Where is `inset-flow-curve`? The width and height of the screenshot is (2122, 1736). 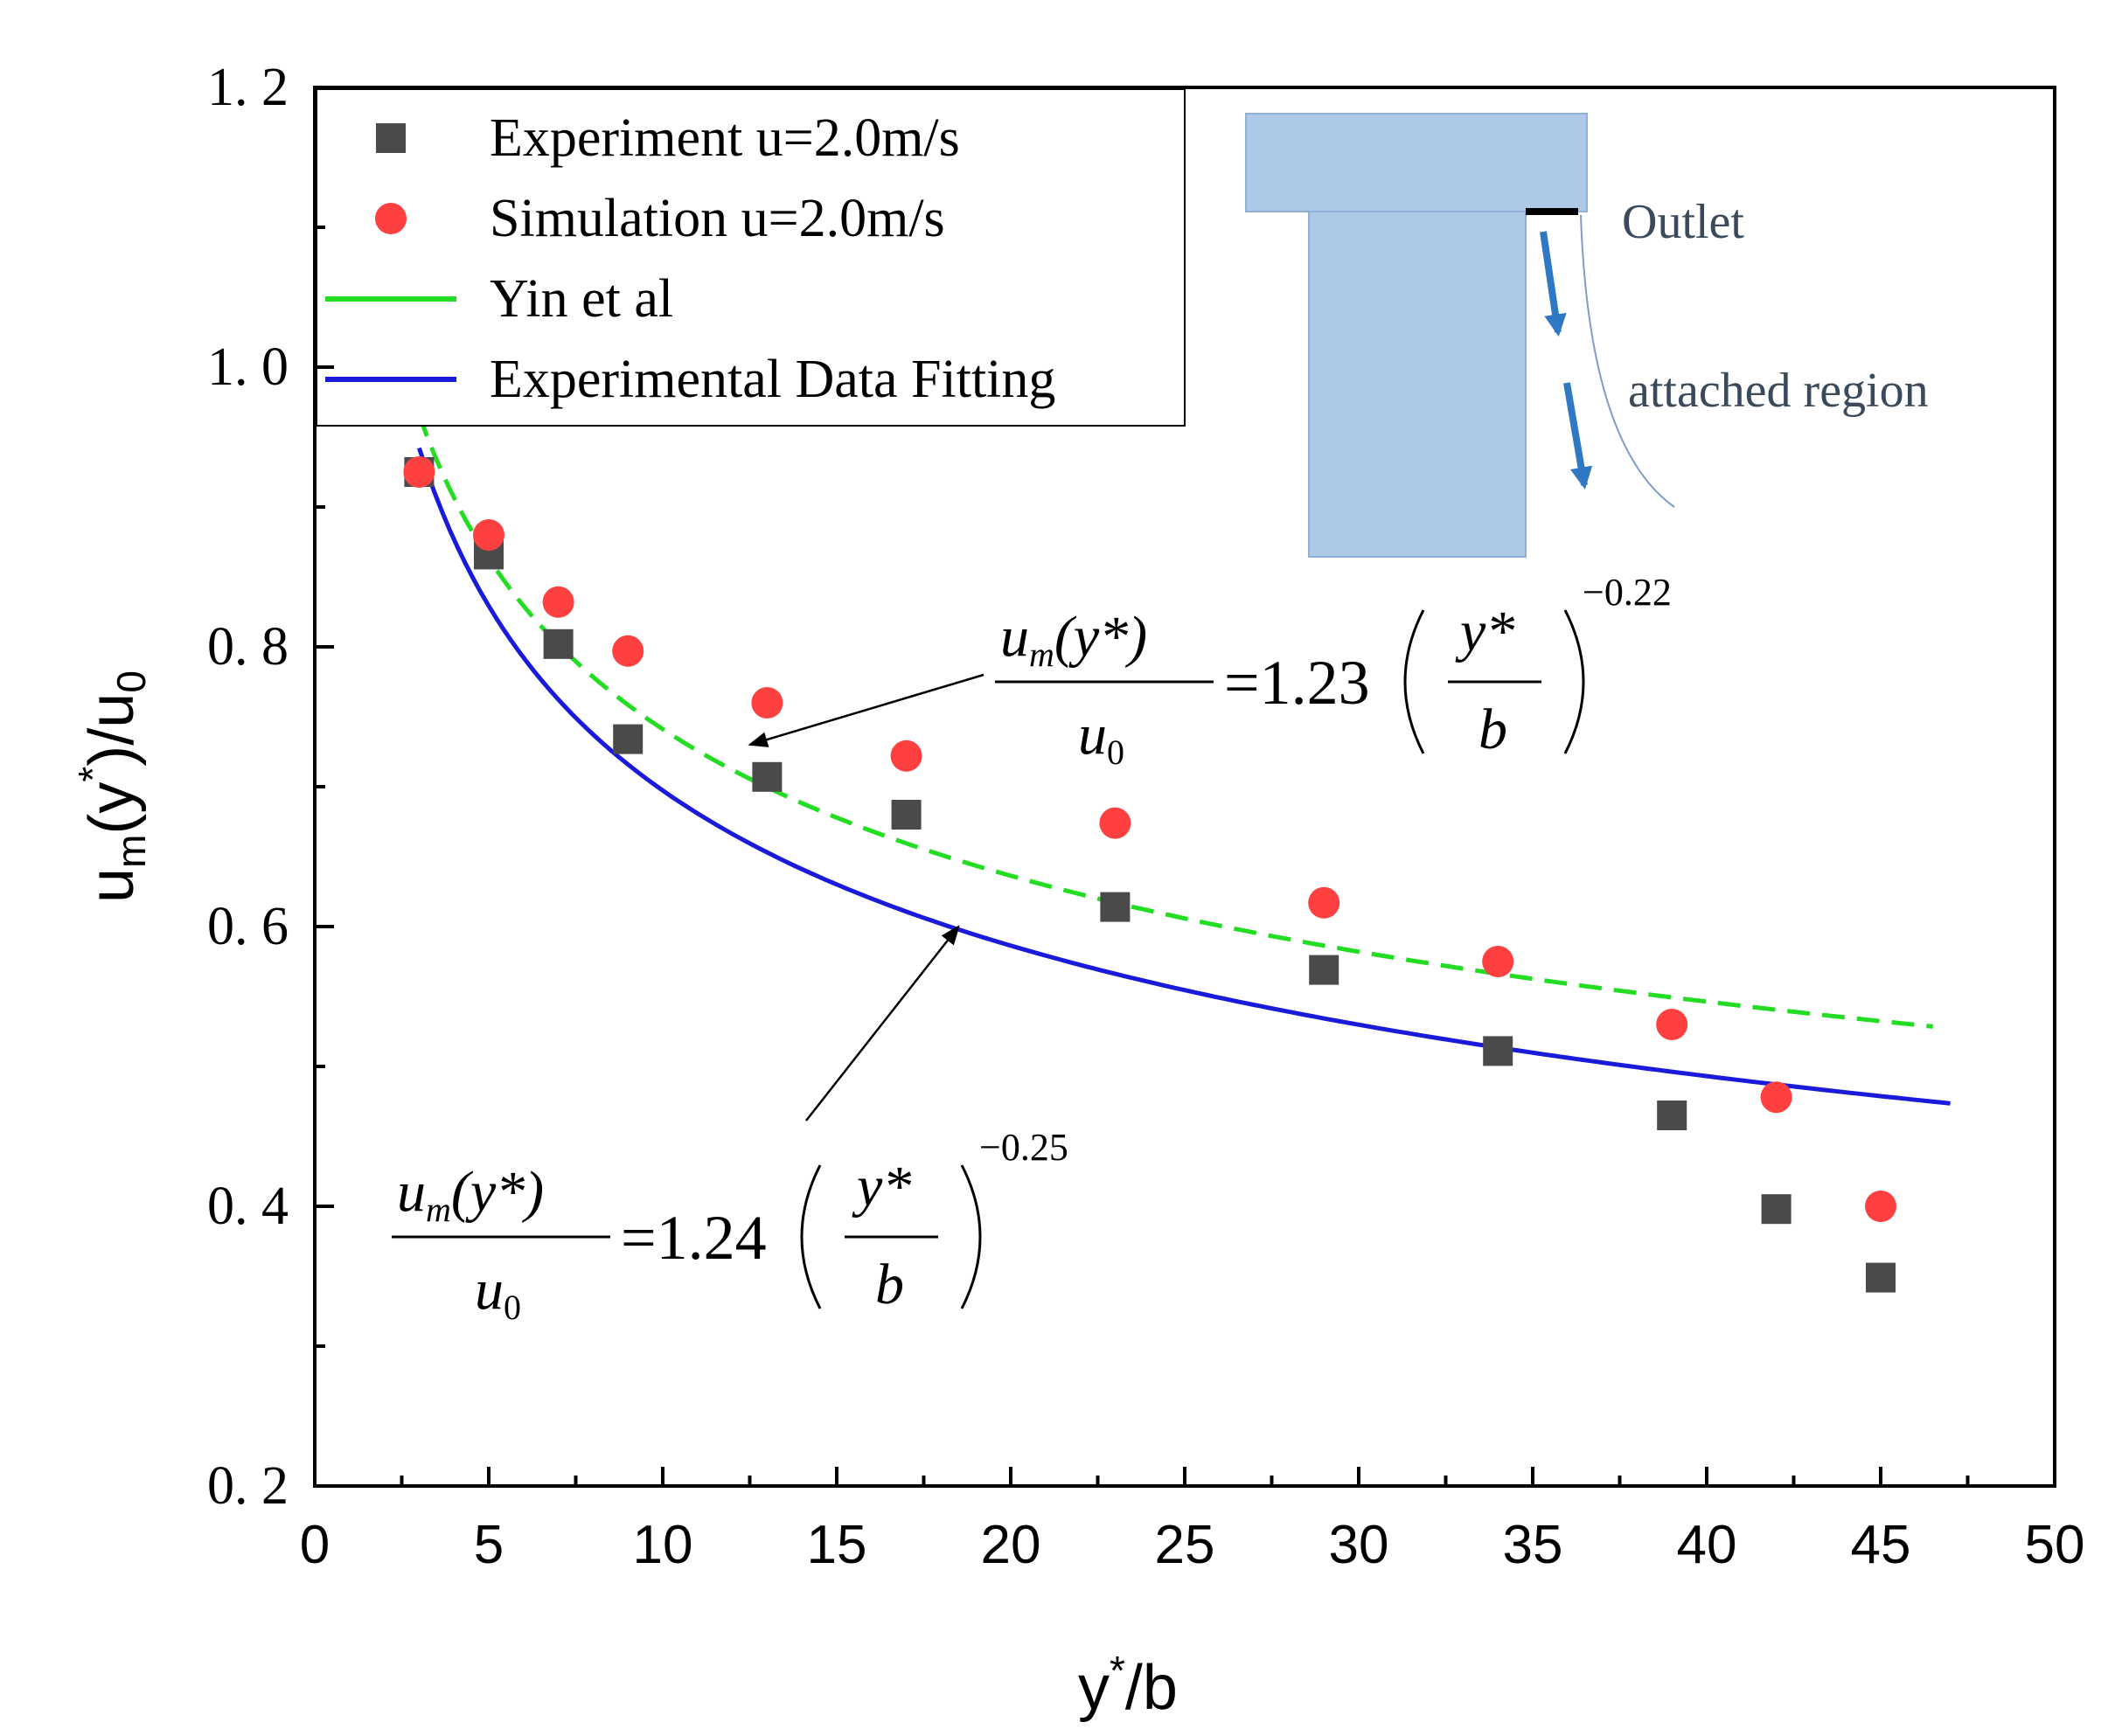
inset-flow-curve is located at coordinates (1628, 361).